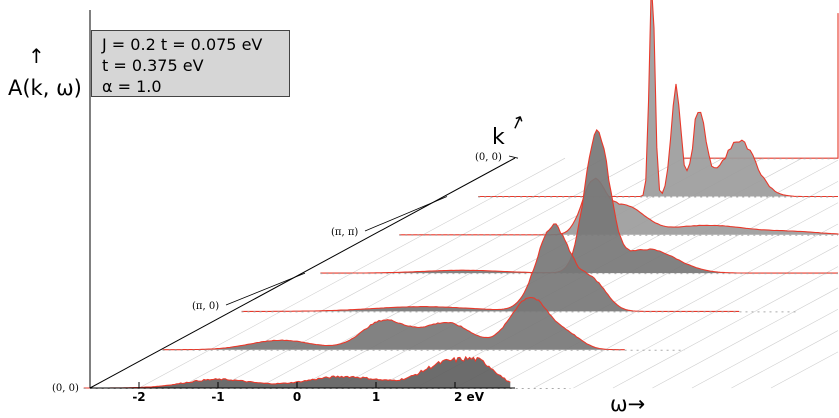 The height and width of the screenshot is (418, 839). I want to click on k-axis-label: k, so click(498, 137).